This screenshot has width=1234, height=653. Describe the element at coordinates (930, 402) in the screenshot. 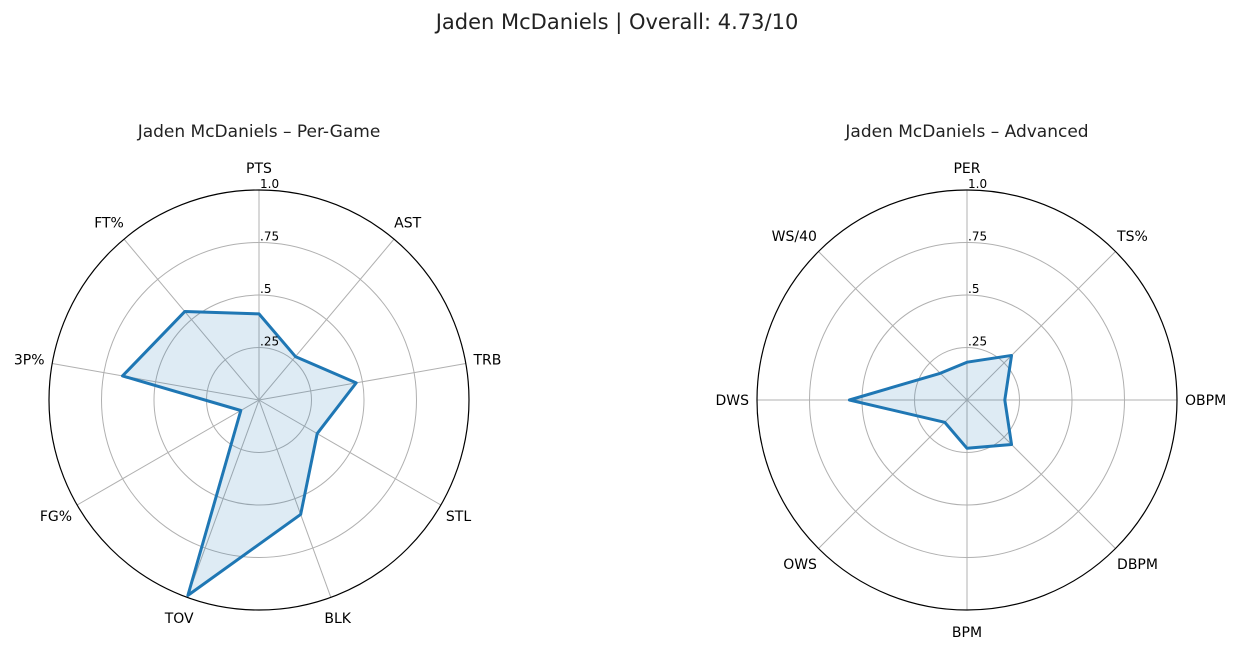

I see `advanced-series-fill` at that location.